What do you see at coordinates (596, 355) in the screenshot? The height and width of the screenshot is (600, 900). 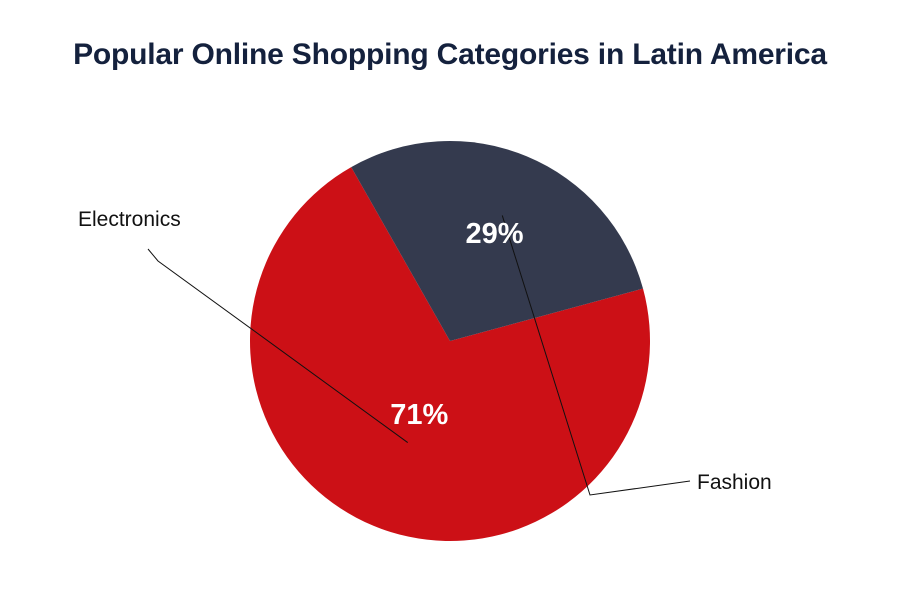 I see `leader-line-fashion` at bounding box center [596, 355].